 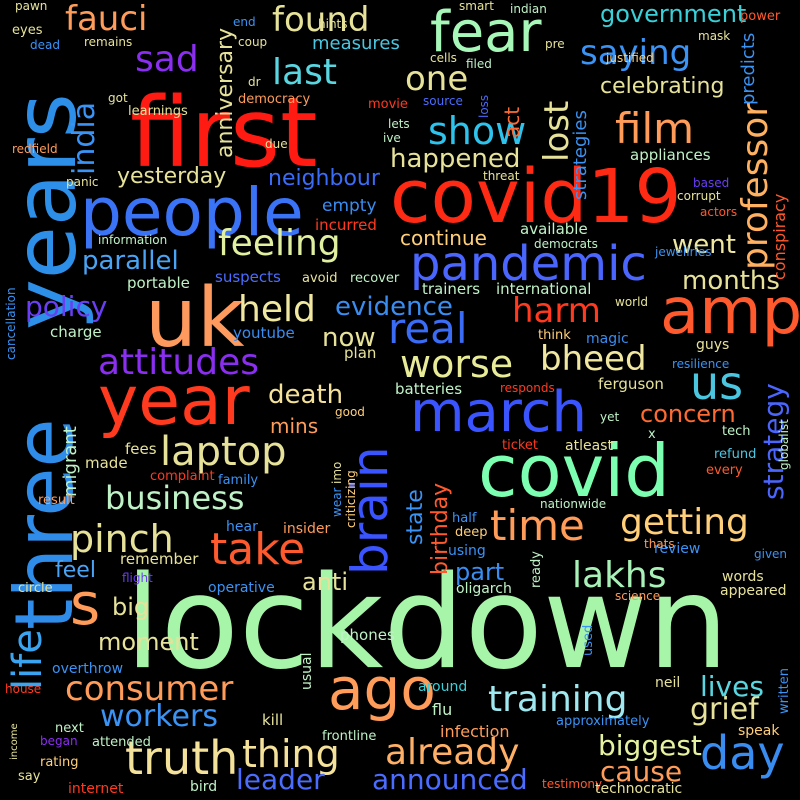 What do you see at coordinates (71, 461) in the screenshot?
I see `word: migrant` at bounding box center [71, 461].